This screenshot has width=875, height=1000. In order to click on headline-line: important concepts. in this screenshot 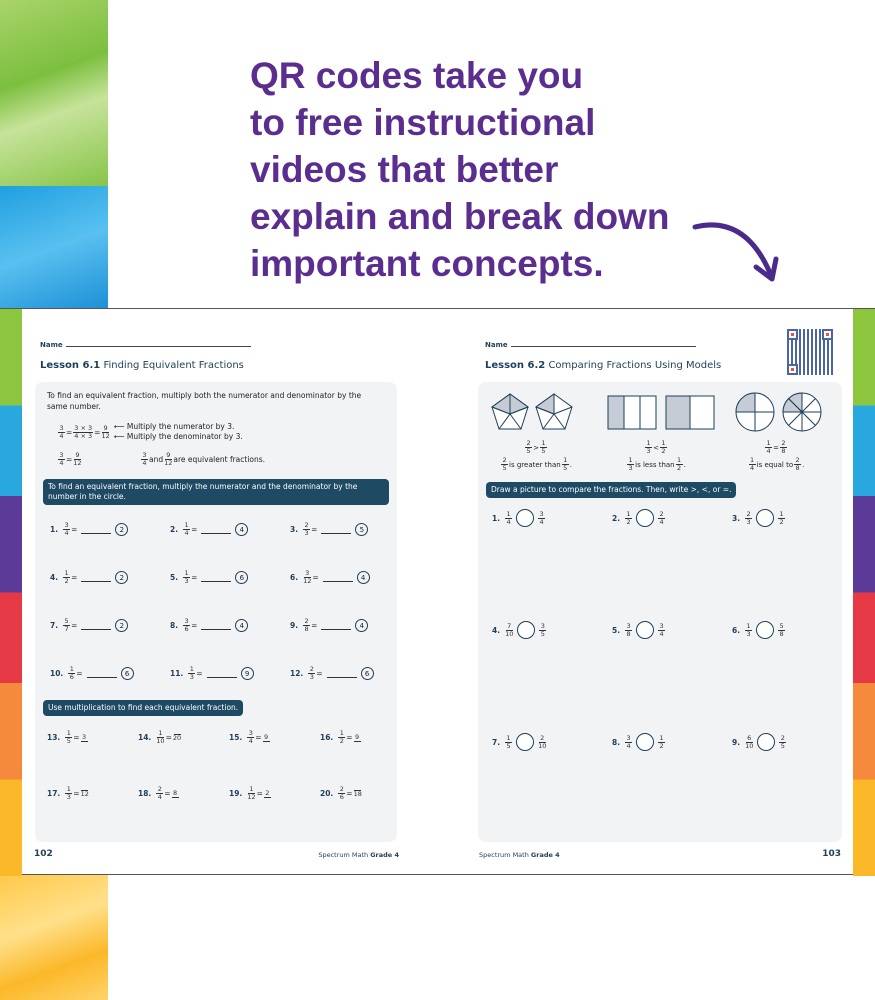, I will do `click(427, 263)`.